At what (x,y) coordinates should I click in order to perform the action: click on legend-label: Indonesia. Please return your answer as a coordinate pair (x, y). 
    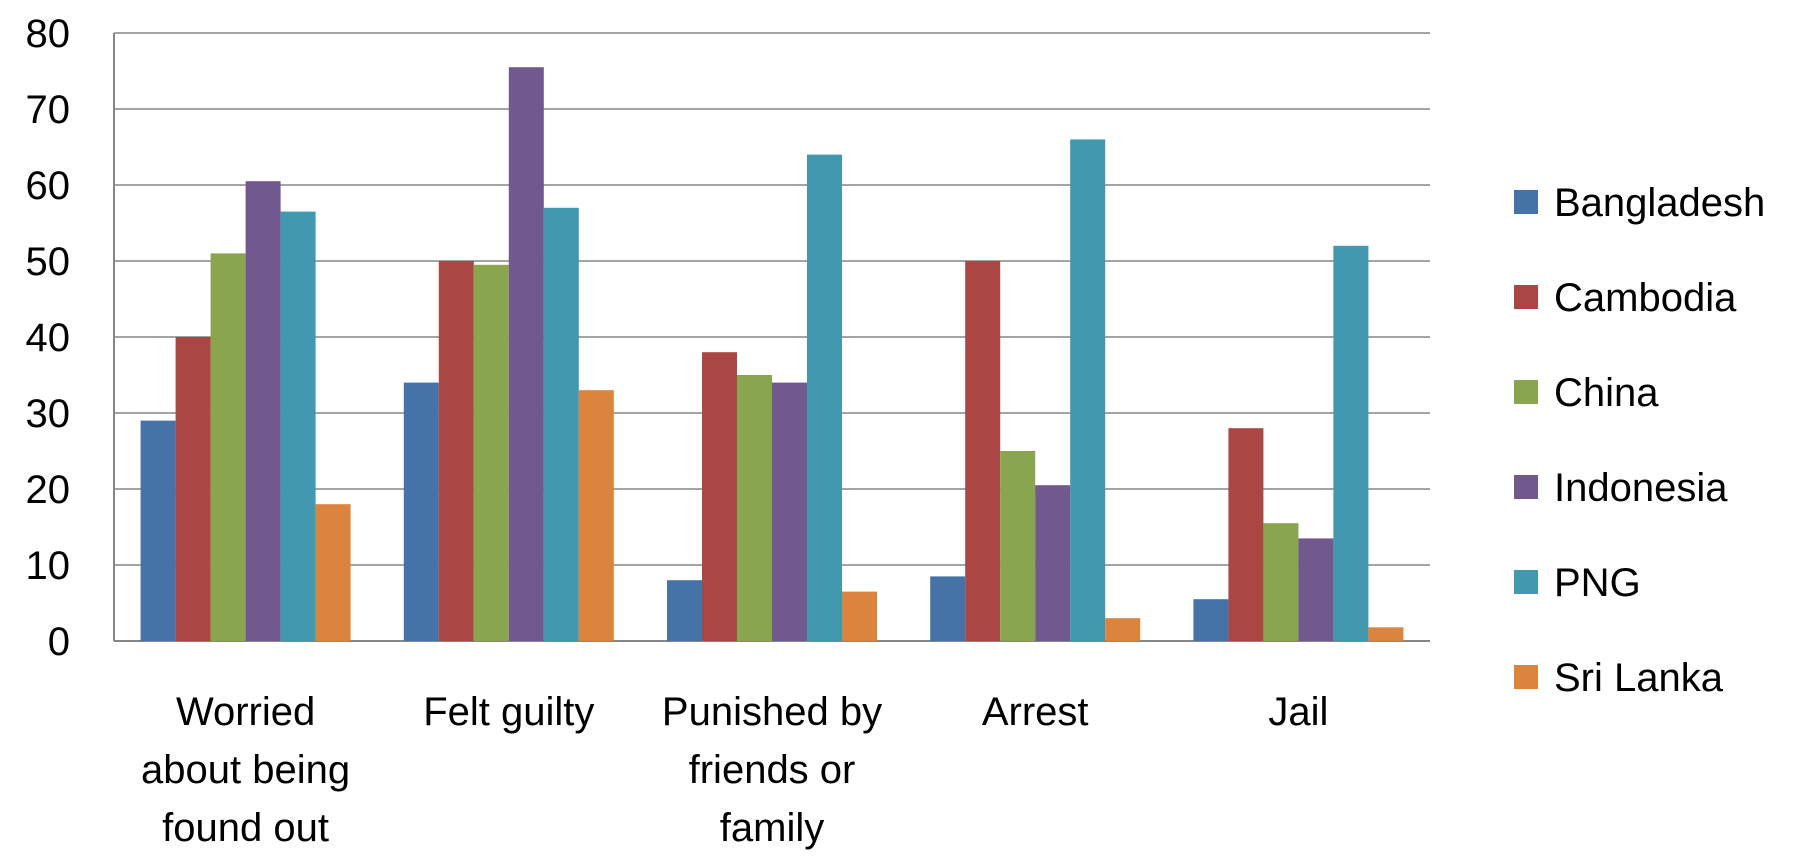
    Looking at the image, I should click on (1641, 488).